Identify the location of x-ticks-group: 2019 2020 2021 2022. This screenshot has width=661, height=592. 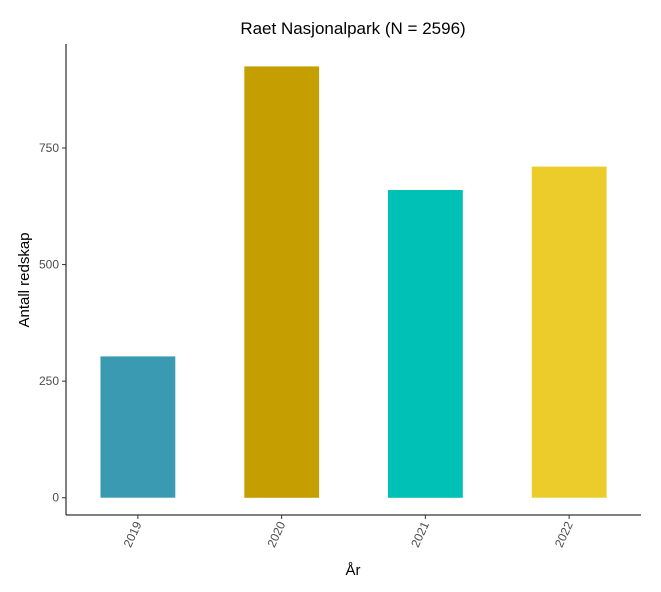
(348, 532).